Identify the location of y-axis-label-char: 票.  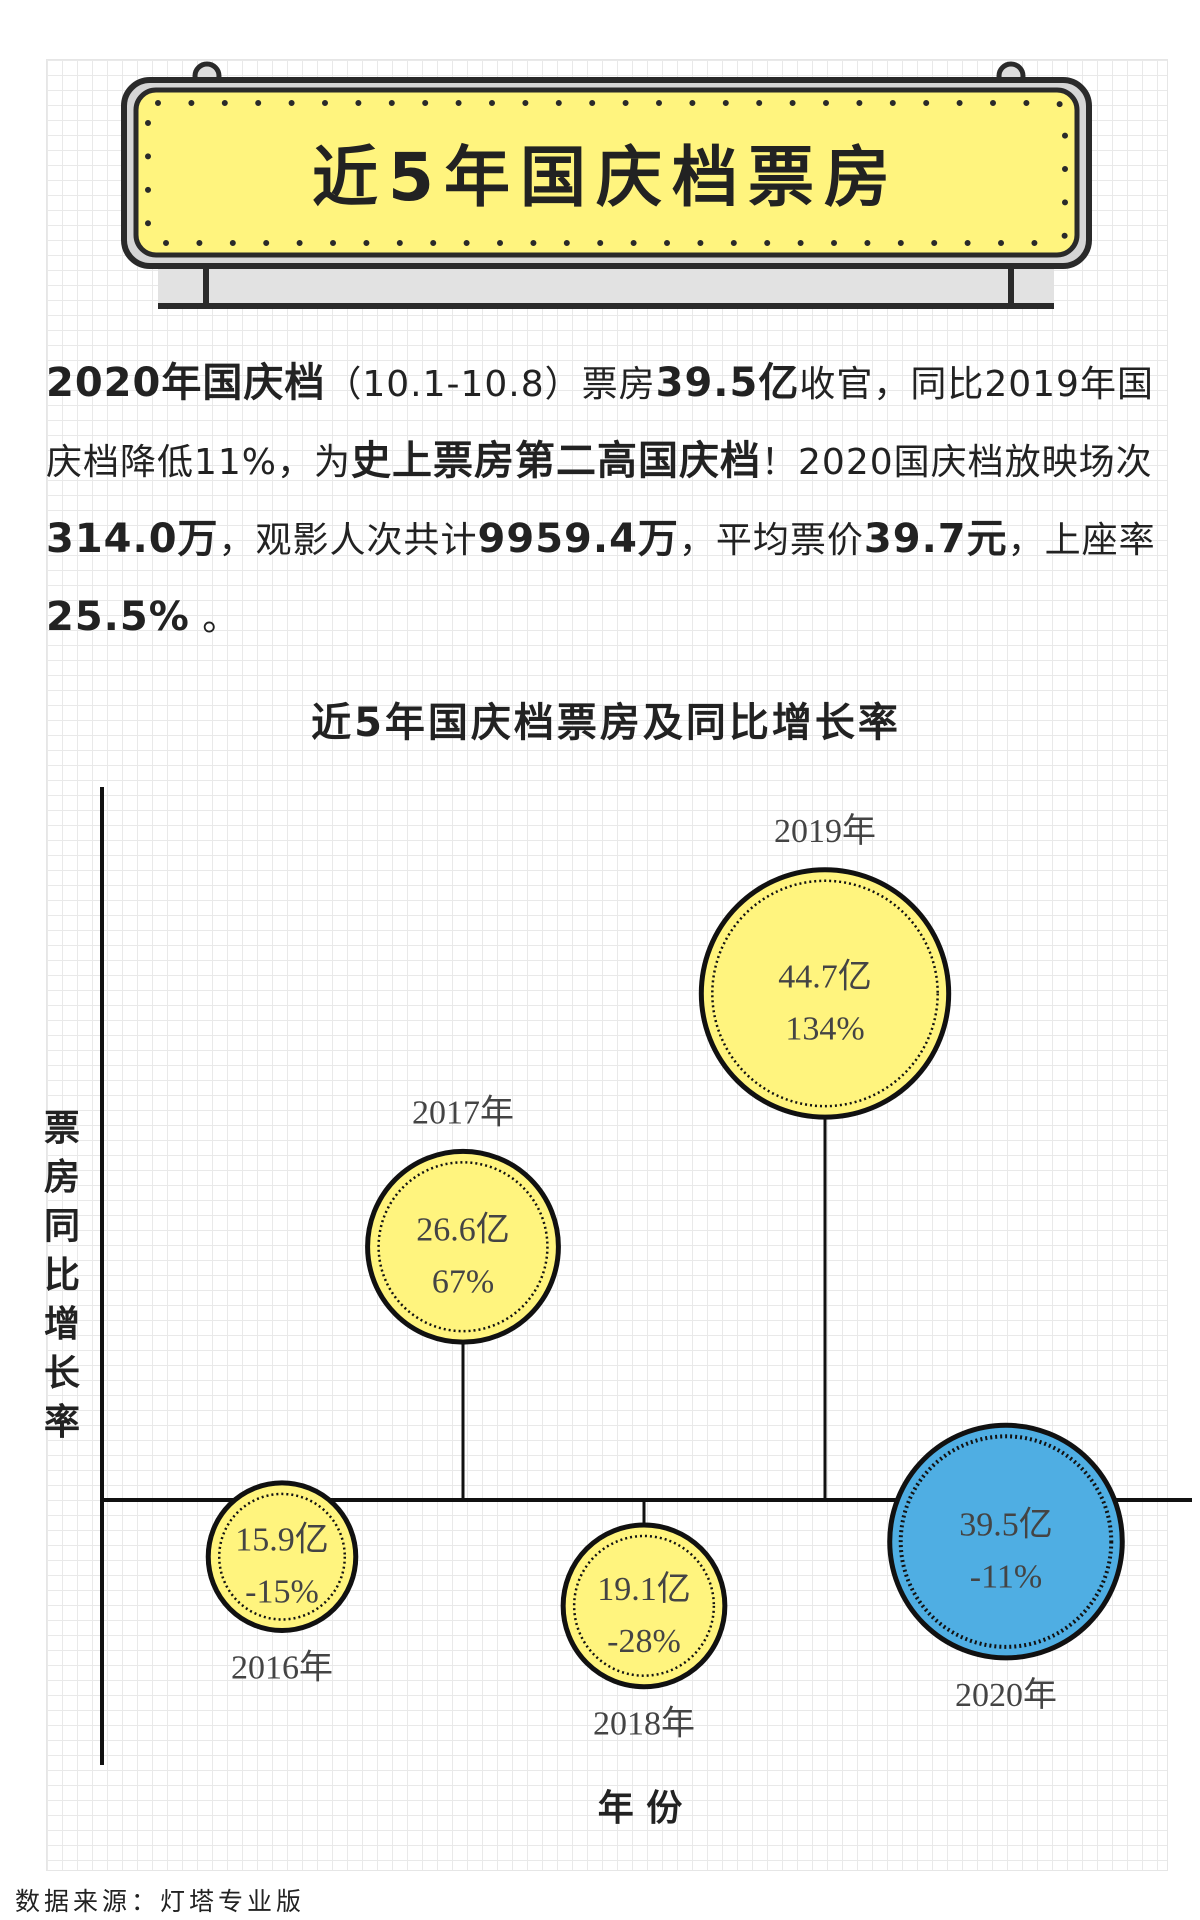
(62, 1128).